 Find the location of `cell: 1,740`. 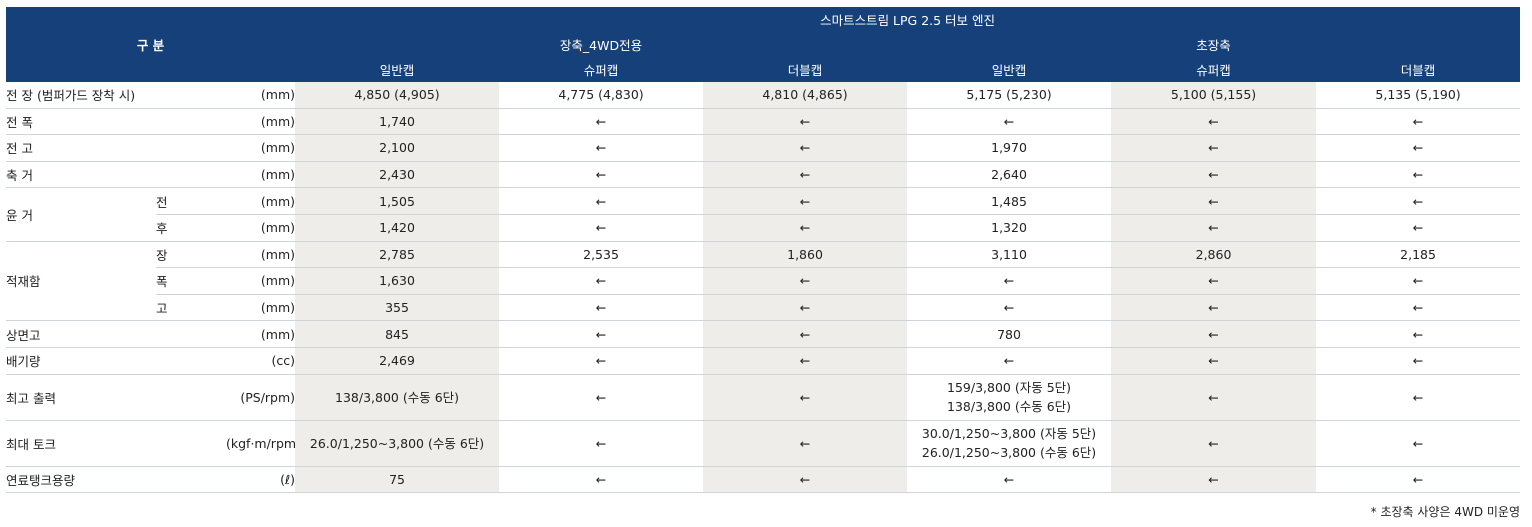

cell: 1,740 is located at coordinates (397, 122).